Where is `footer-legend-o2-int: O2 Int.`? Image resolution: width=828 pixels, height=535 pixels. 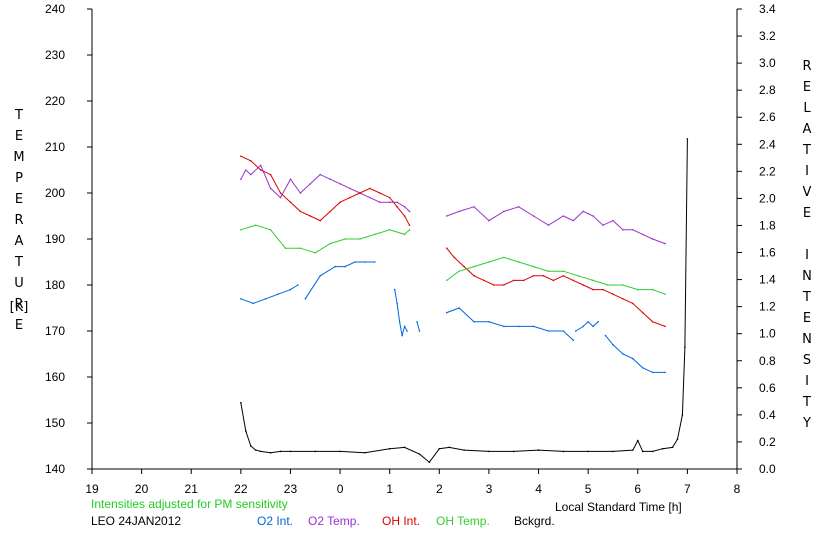 footer-legend-o2-int: O2 Int. is located at coordinates (275, 521).